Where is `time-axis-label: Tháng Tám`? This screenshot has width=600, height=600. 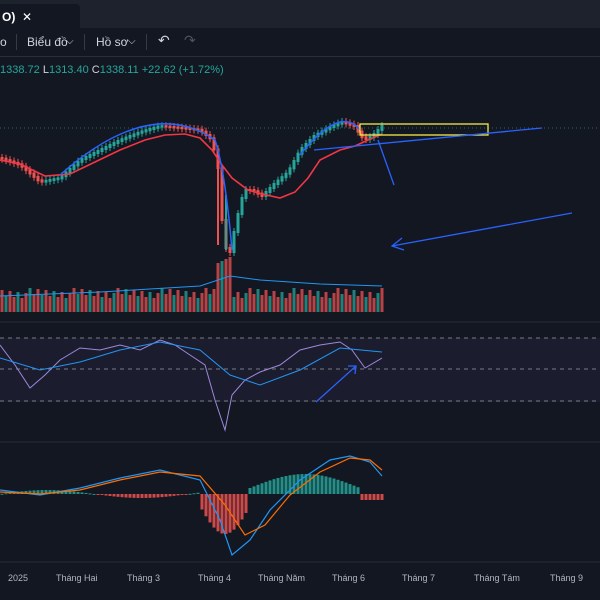 time-axis-label: Tháng Tám is located at coordinates (497, 578).